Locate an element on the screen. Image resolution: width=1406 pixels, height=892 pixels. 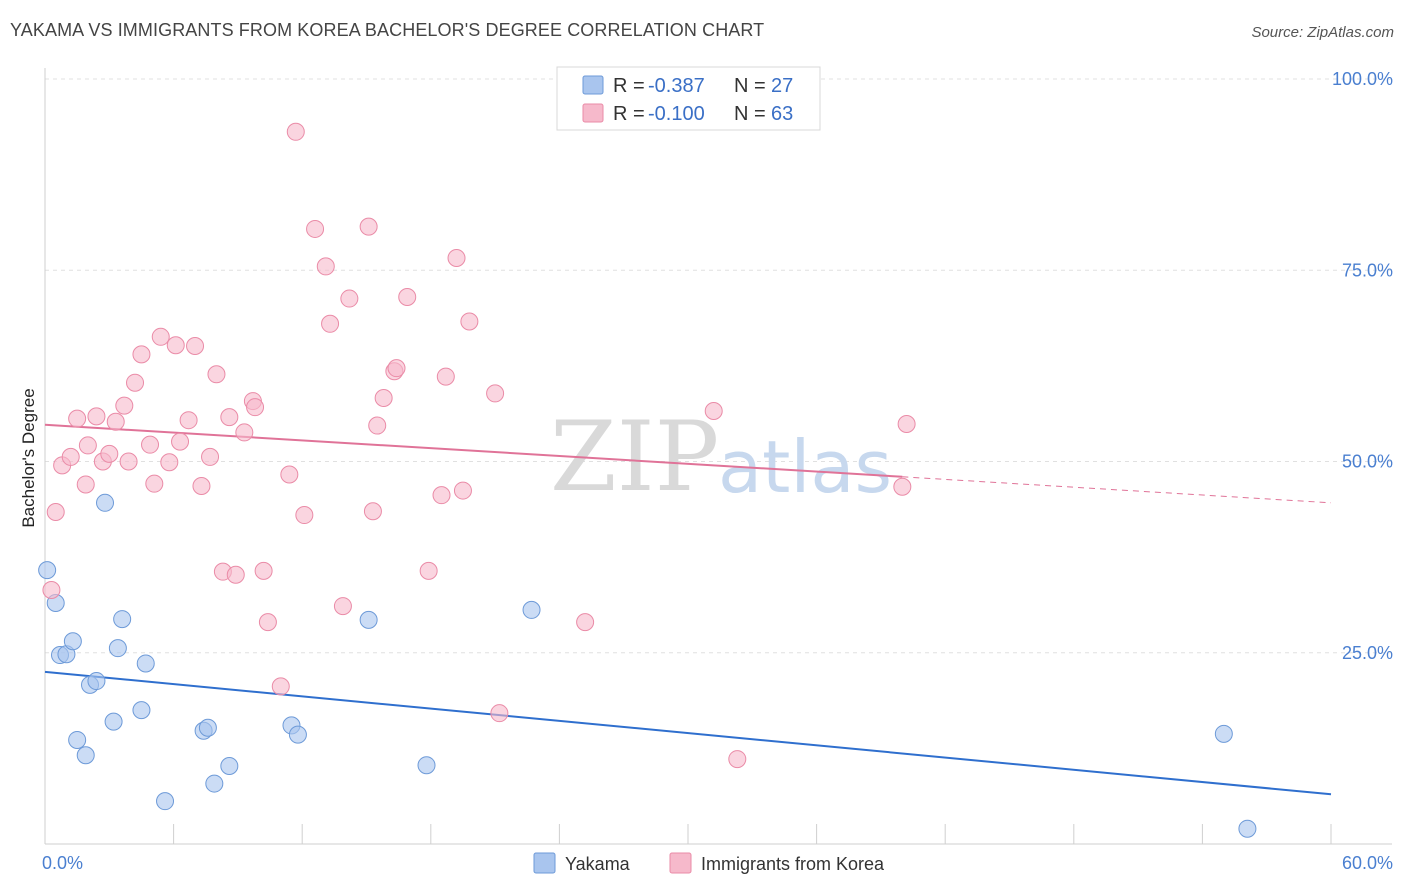
legend-label-yakama: Yakama is located at coordinates (598, 864).